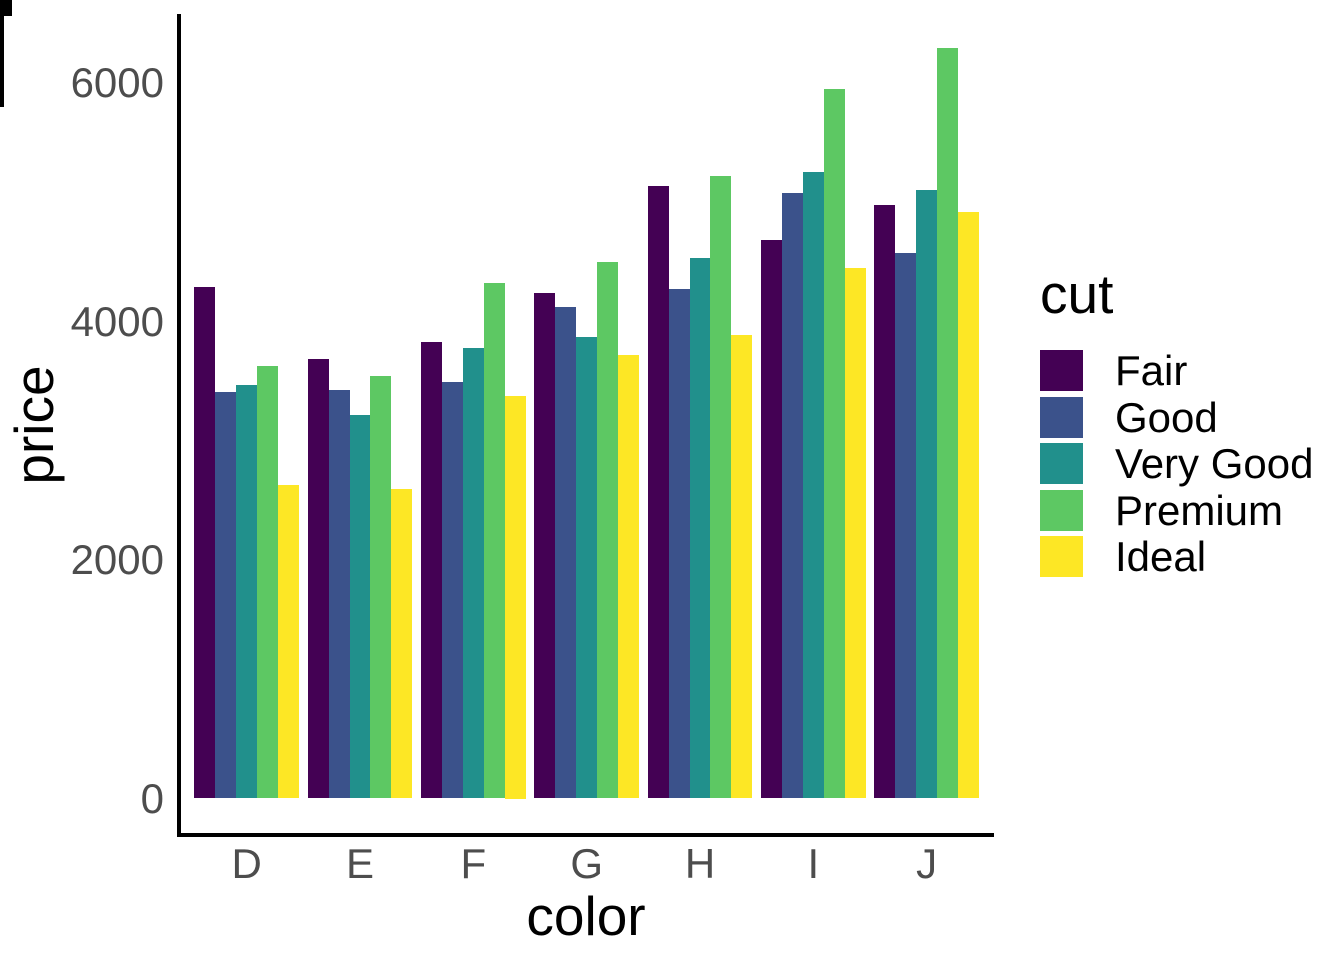 Image resolution: width=1344 pixels, height=960 pixels. What do you see at coordinates (473, 863) in the screenshot?
I see `x-tick-label: F` at bounding box center [473, 863].